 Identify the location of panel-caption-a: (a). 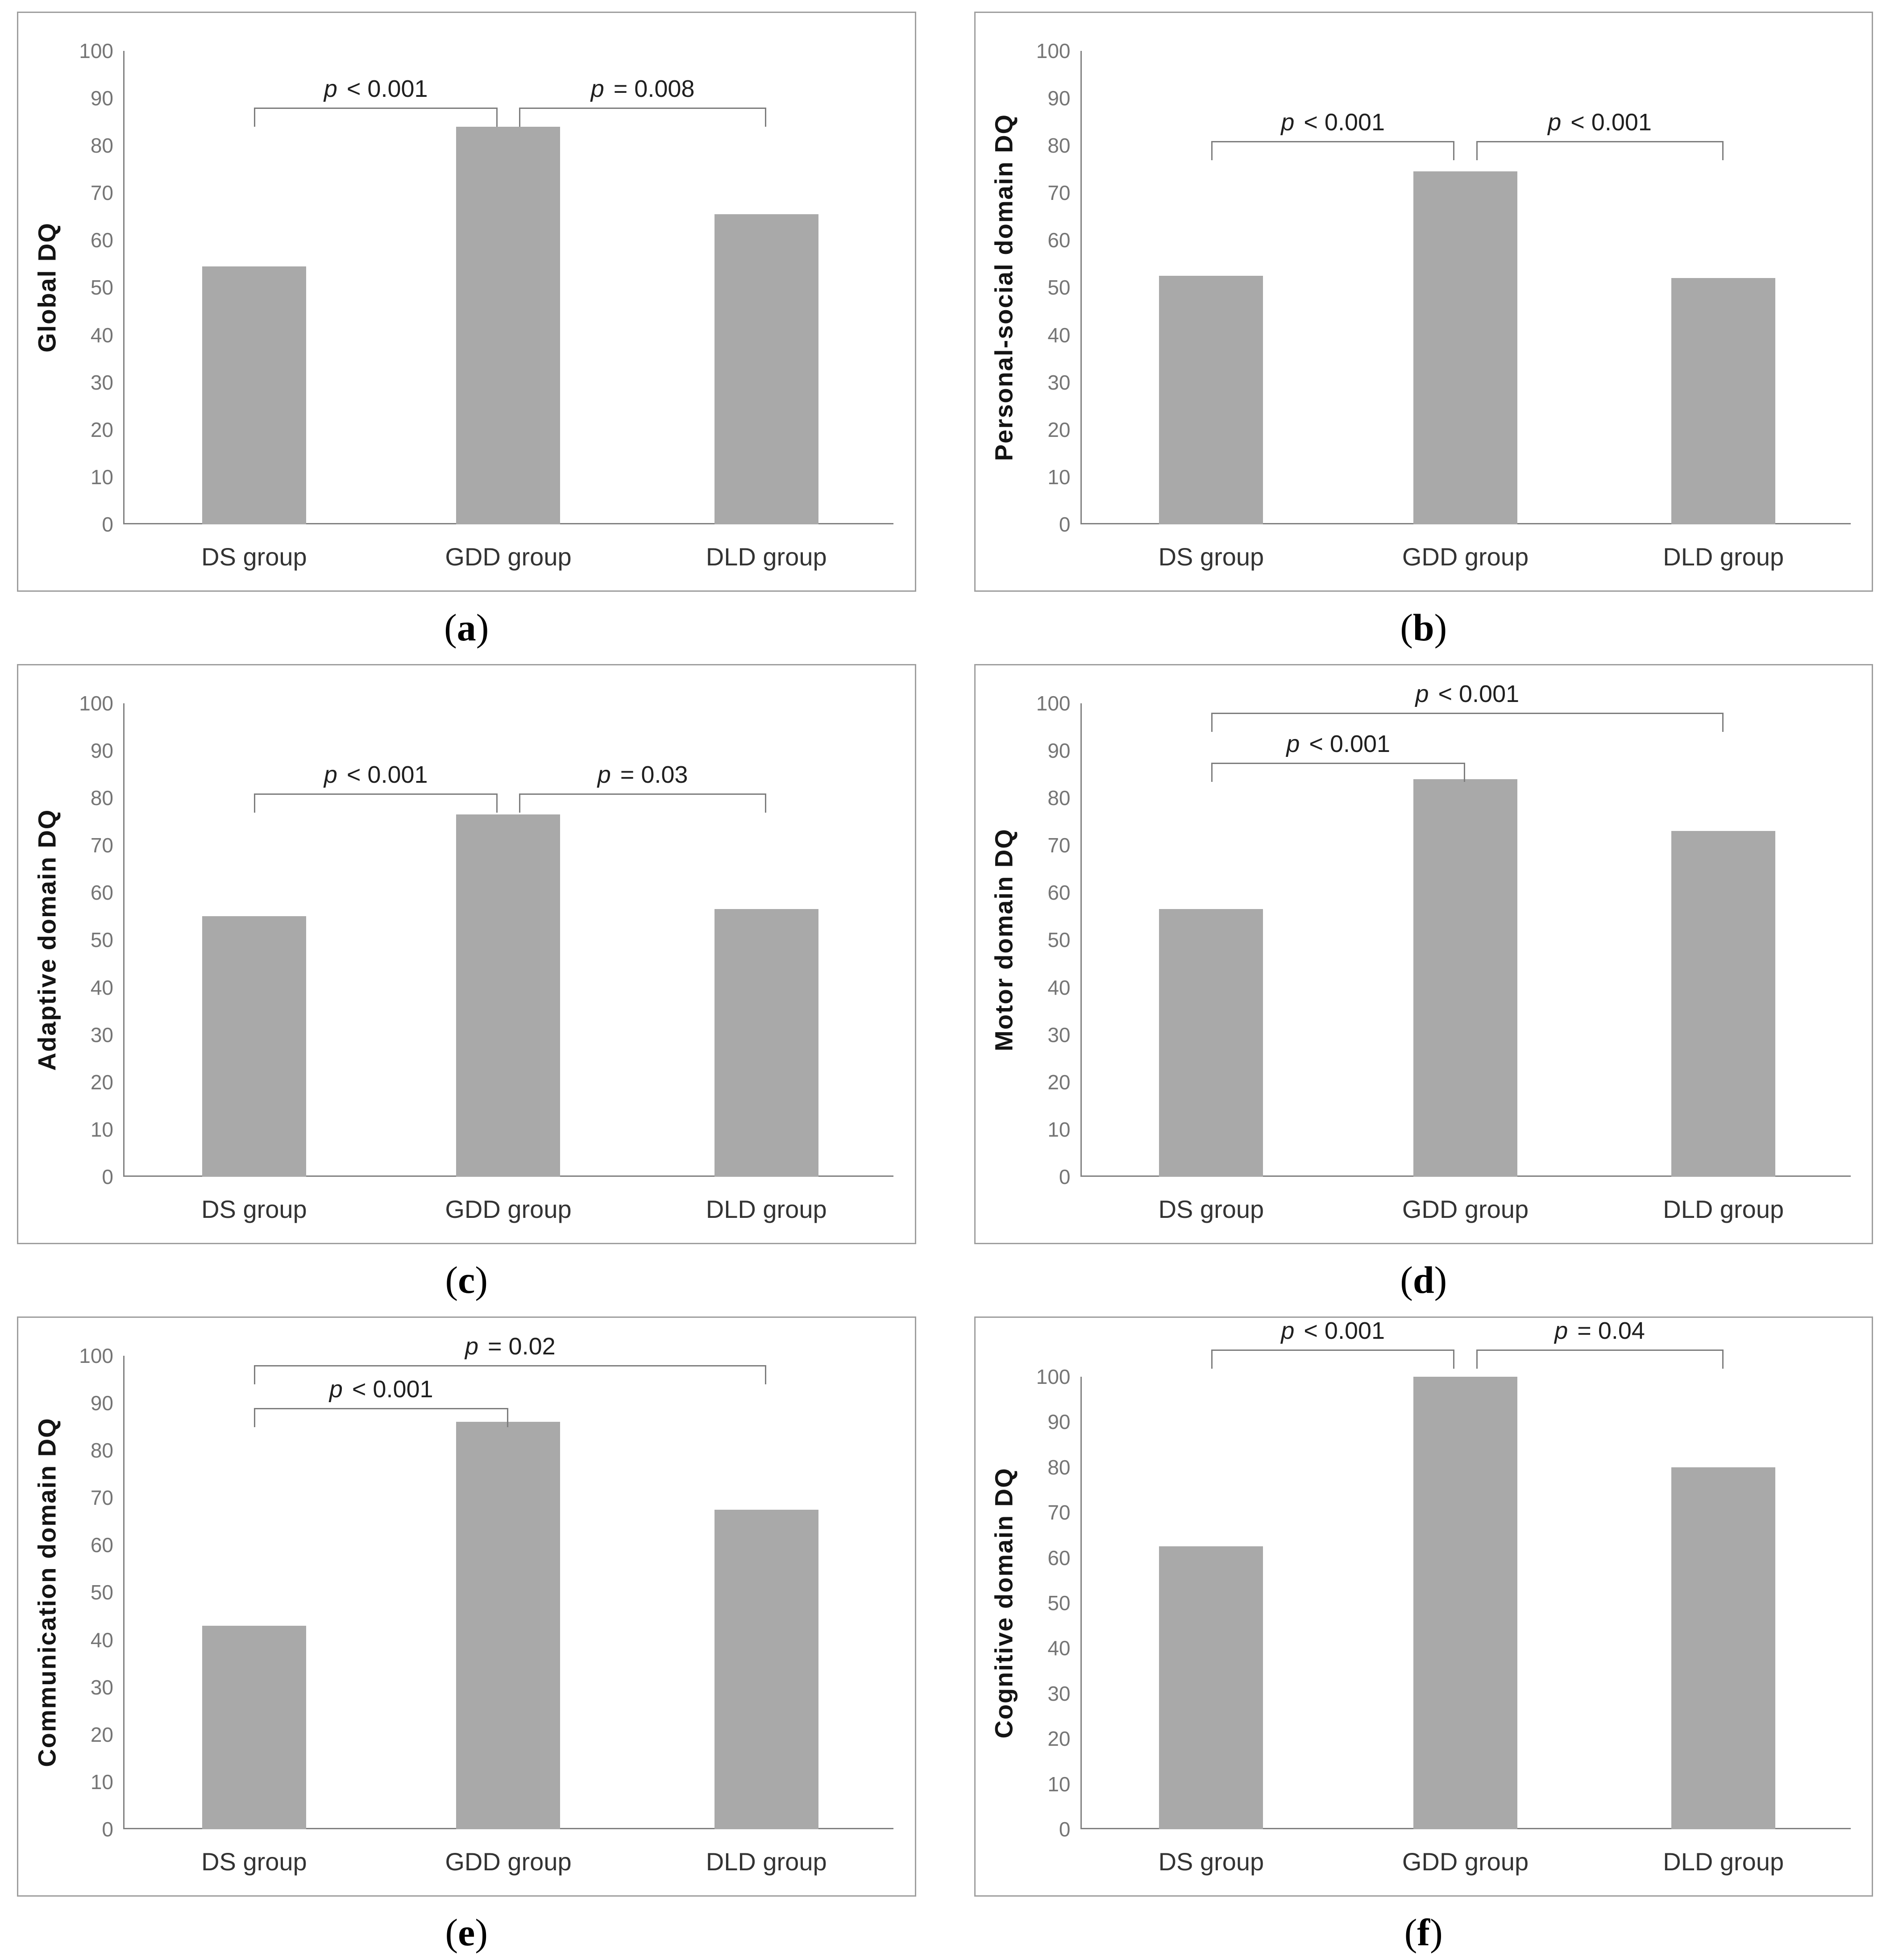
(467, 627).